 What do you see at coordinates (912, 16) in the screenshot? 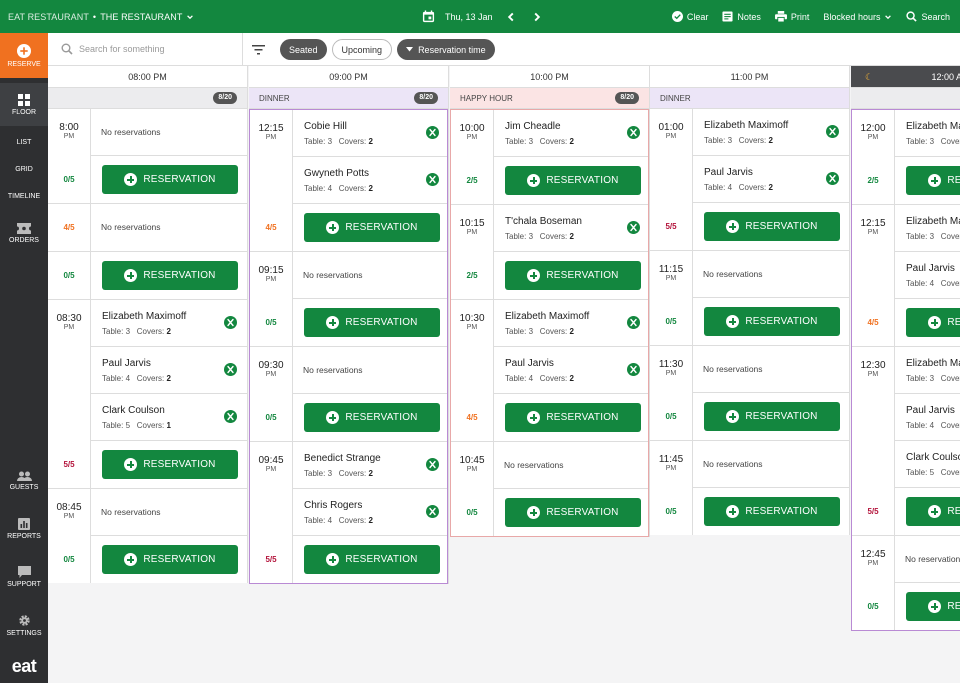
I see `search-icon` at bounding box center [912, 16].